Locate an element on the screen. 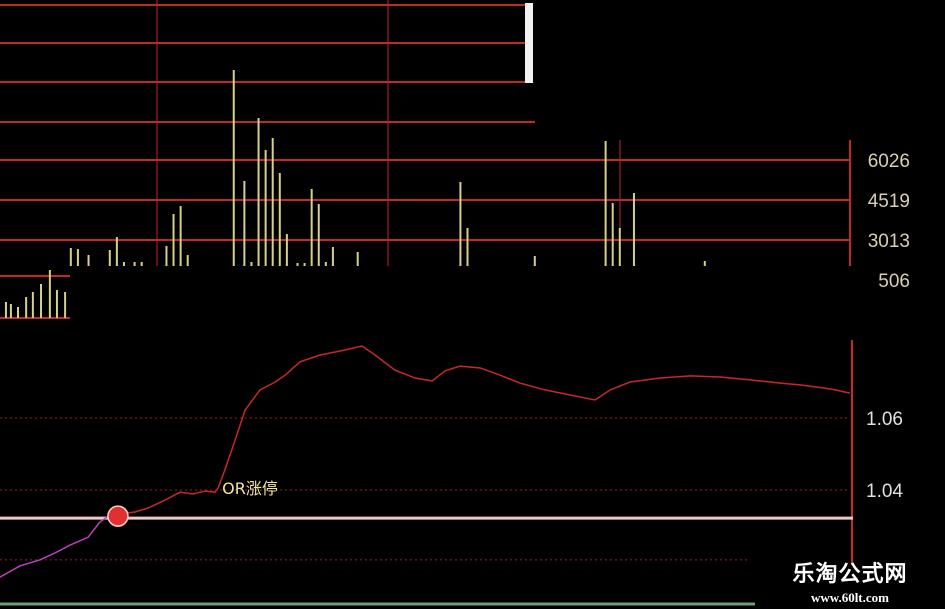 The height and width of the screenshot is (609, 945). price-tick-label: 1.06 is located at coordinates (884, 419).